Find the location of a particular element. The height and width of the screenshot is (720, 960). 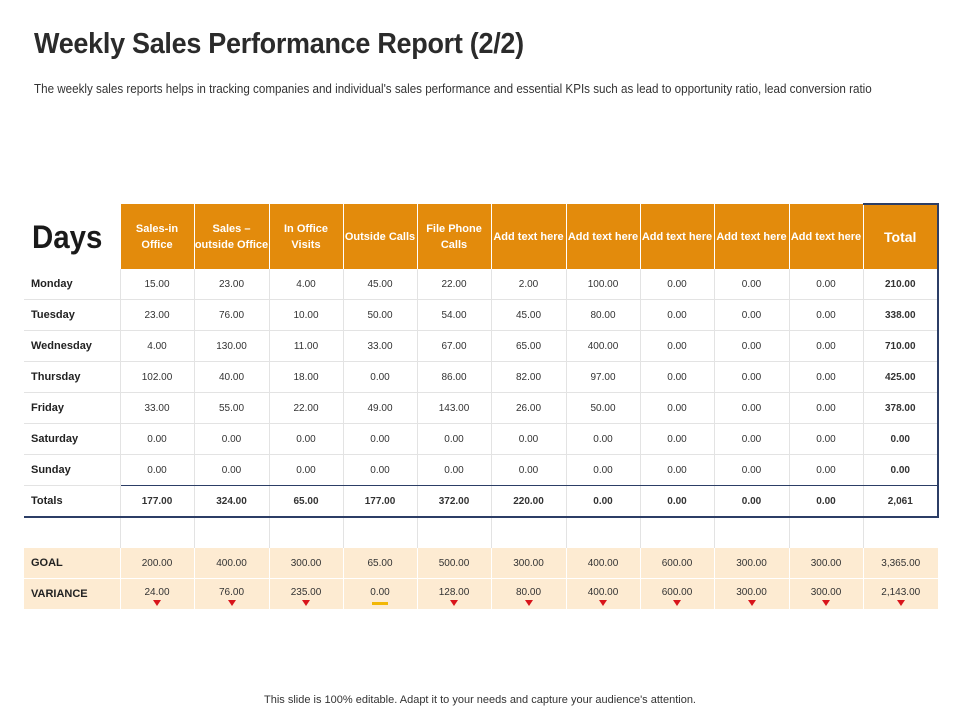

value-cell: 22.00 is located at coordinates (454, 284).